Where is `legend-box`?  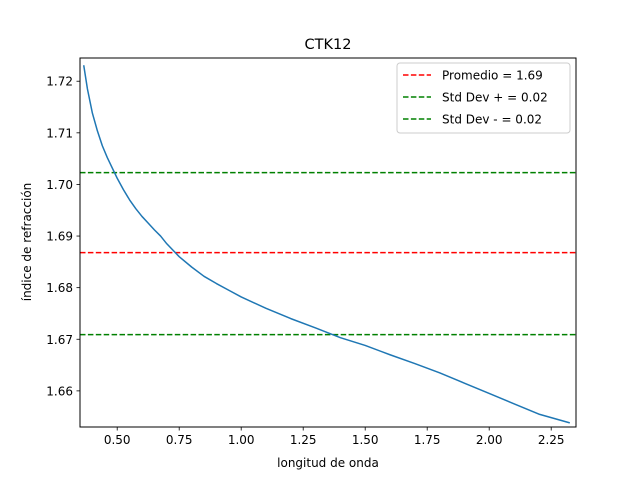
legend-box is located at coordinates (483, 98).